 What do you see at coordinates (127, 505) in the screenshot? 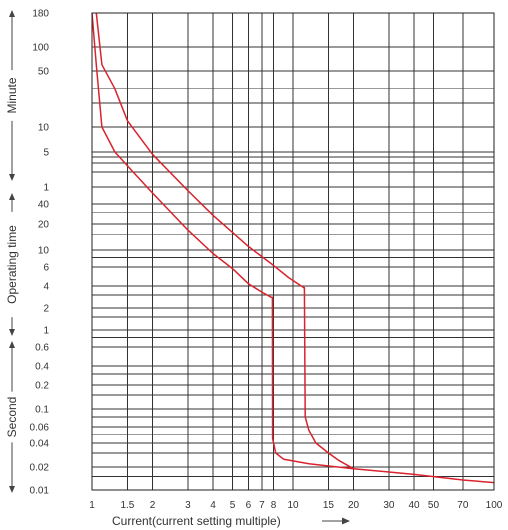
I see `x-tick-label: 1.5` at bounding box center [127, 505].